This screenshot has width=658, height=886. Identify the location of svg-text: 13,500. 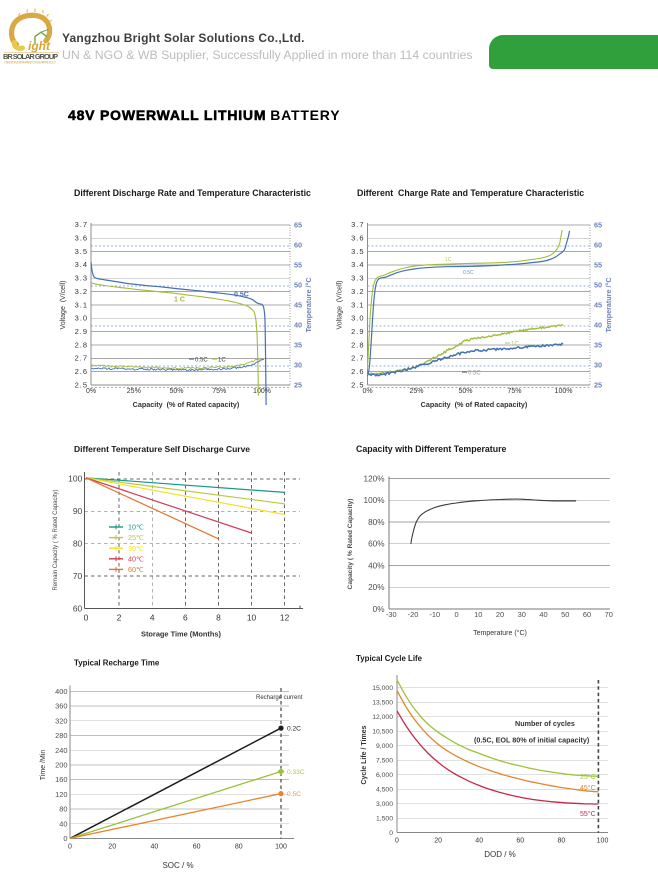
(382, 703).